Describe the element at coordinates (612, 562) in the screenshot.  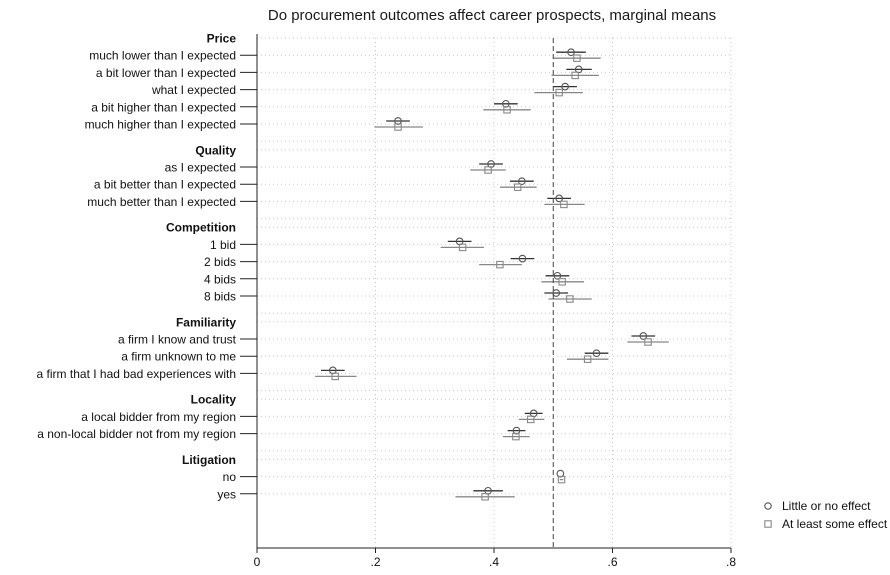
I see `x-tick-label: .6` at that location.